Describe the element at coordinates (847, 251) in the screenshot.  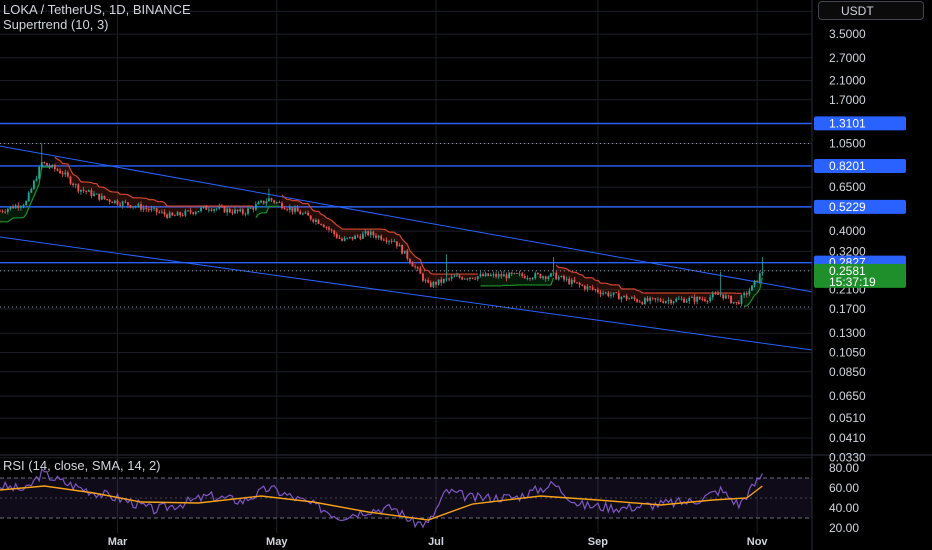
I see `price-tick-label: 0.3200` at that location.